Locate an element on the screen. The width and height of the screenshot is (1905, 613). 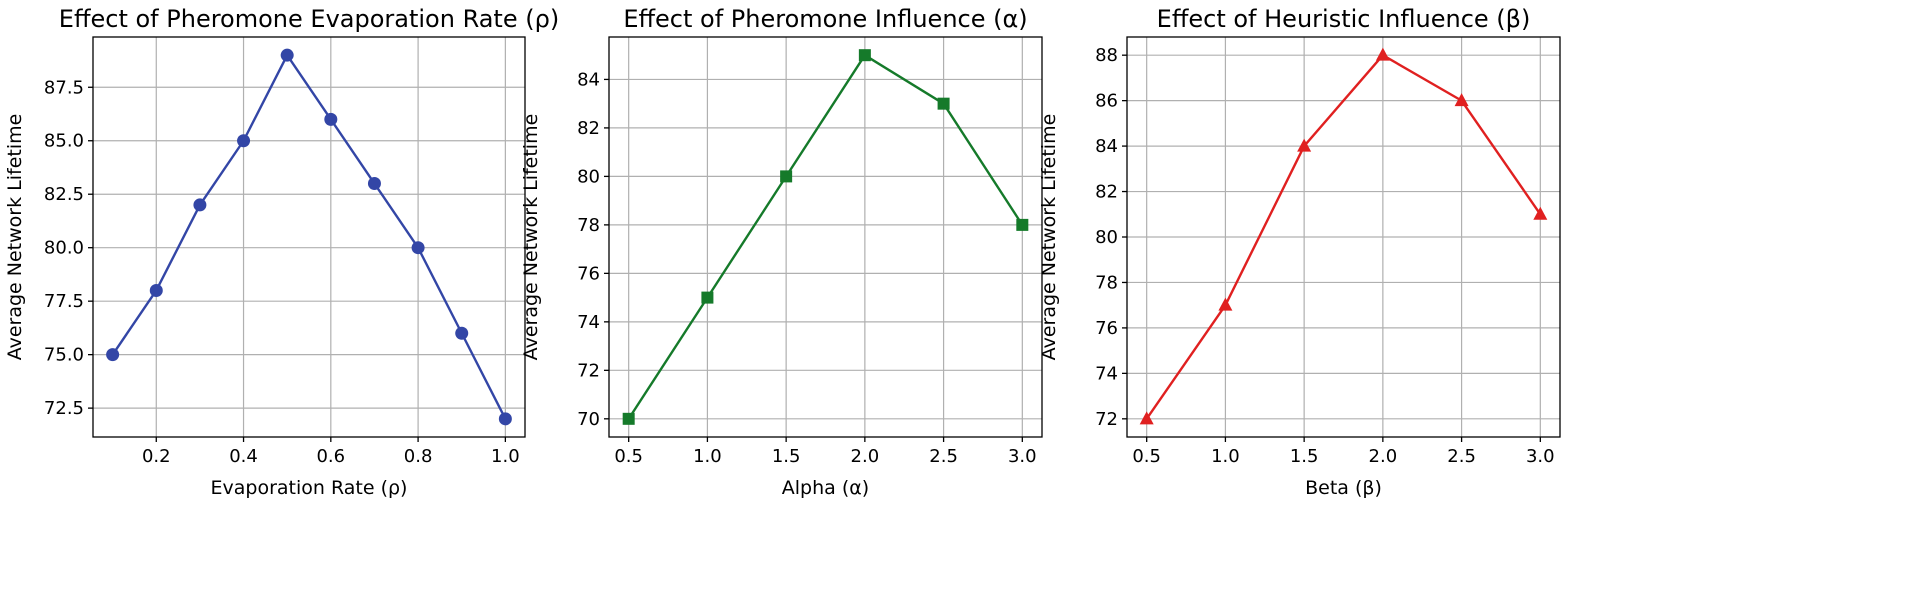
x-tick-label: 0.2 is located at coordinates (156, 456).